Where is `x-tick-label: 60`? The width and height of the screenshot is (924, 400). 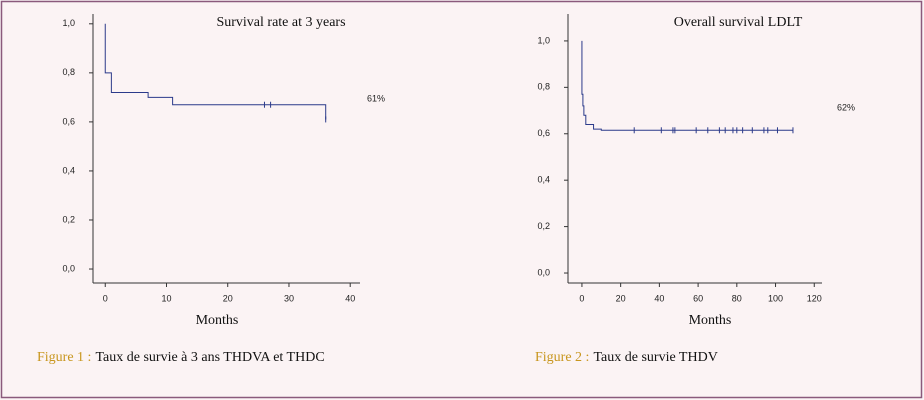
x-tick-label: 60 is located at coordinates (698, 298).